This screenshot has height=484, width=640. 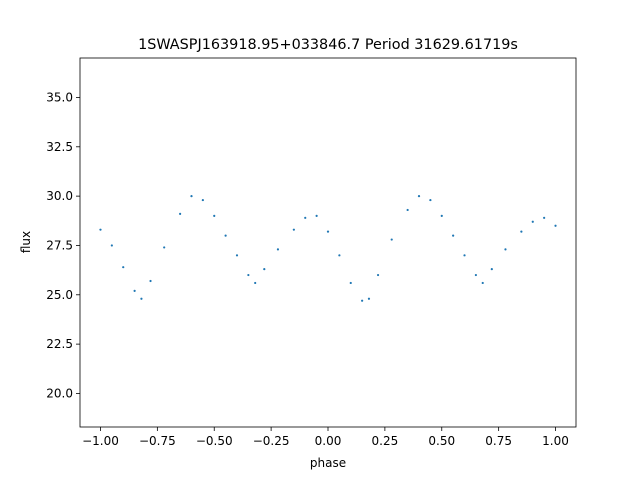 What do you see at coordinates (59, 147) in the screenshot?
I see `y-tick-label: 32.5` at bounding box center [59, 147].